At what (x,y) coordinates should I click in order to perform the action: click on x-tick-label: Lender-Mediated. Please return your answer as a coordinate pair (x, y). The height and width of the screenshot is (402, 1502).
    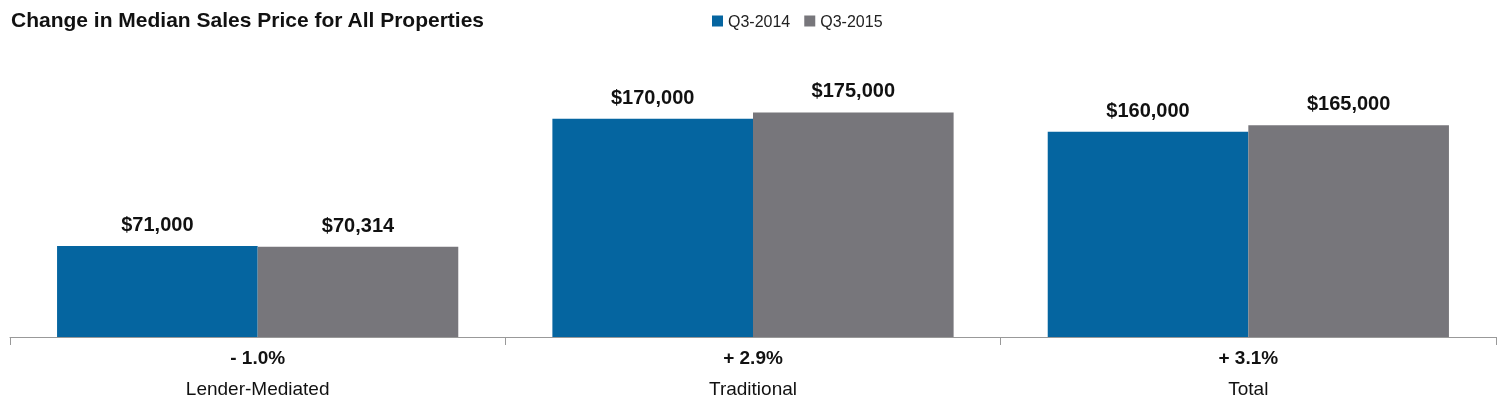
    Looking at the image, I should click on (257, 388).